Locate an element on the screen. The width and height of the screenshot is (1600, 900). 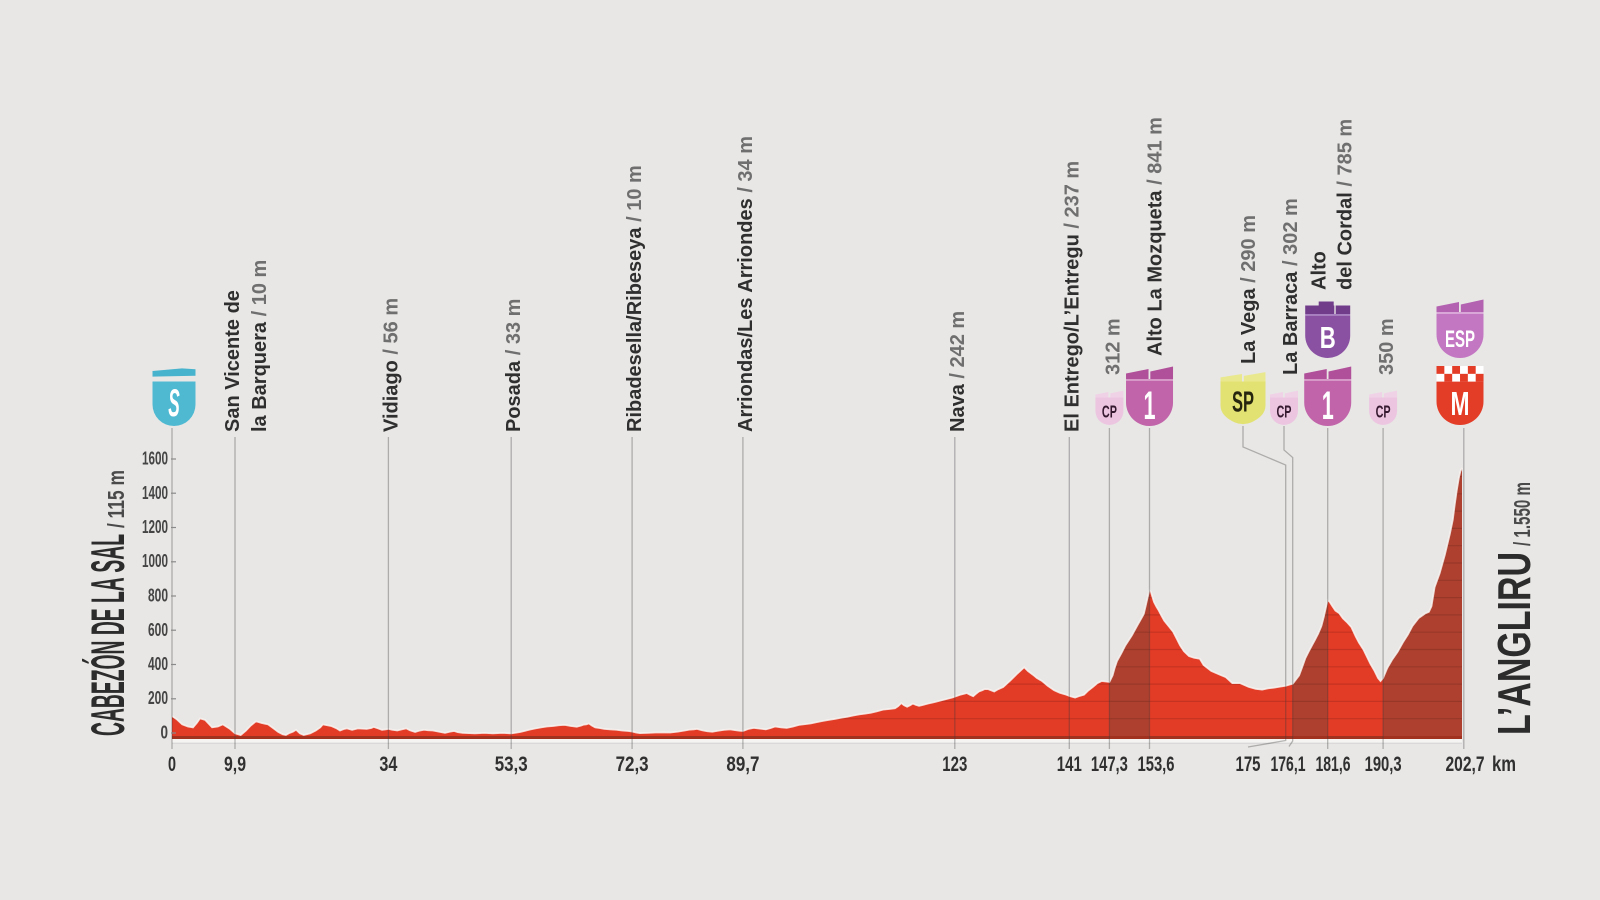
svg-text: San Vicente de is located at coordinates (233, 361).